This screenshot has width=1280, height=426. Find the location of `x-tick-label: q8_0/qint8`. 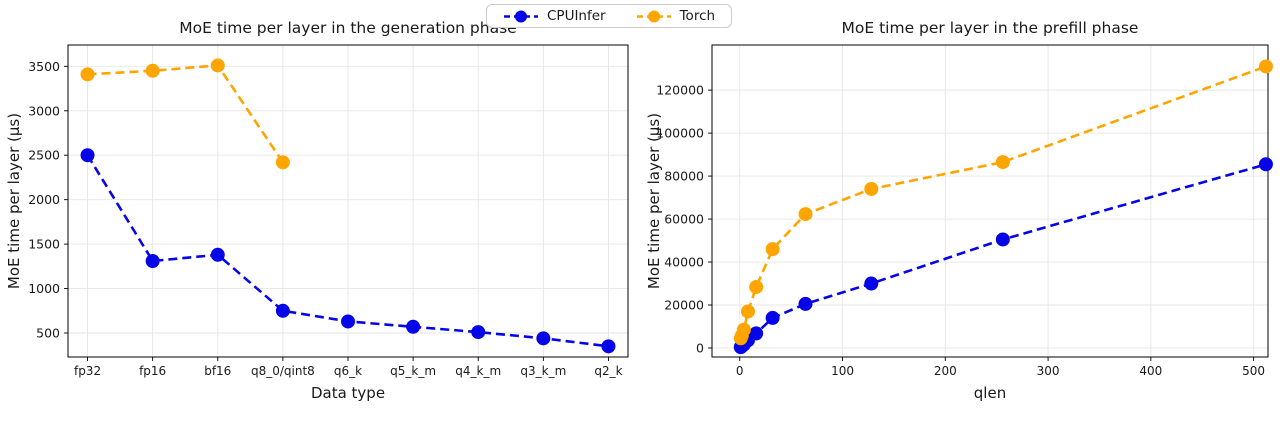

x-tick-label: q8_0/qint8 is located at coordinates (283, 371).